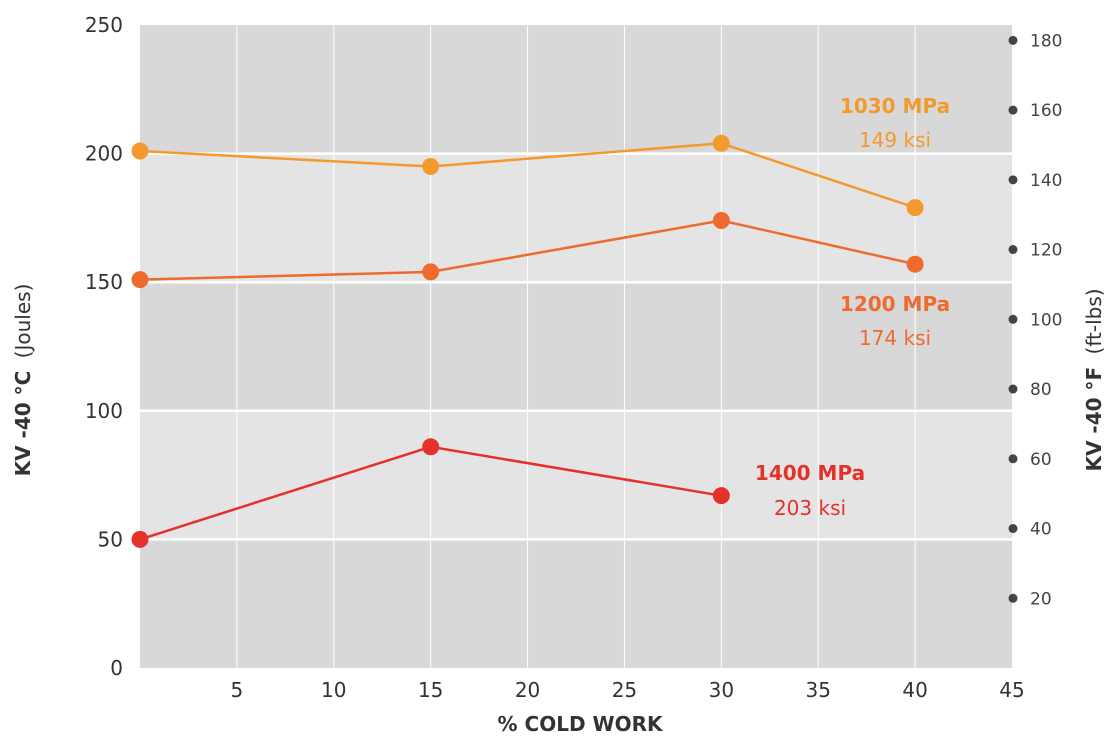  I want to click on x-tick-label: 25, so click(624, 690).